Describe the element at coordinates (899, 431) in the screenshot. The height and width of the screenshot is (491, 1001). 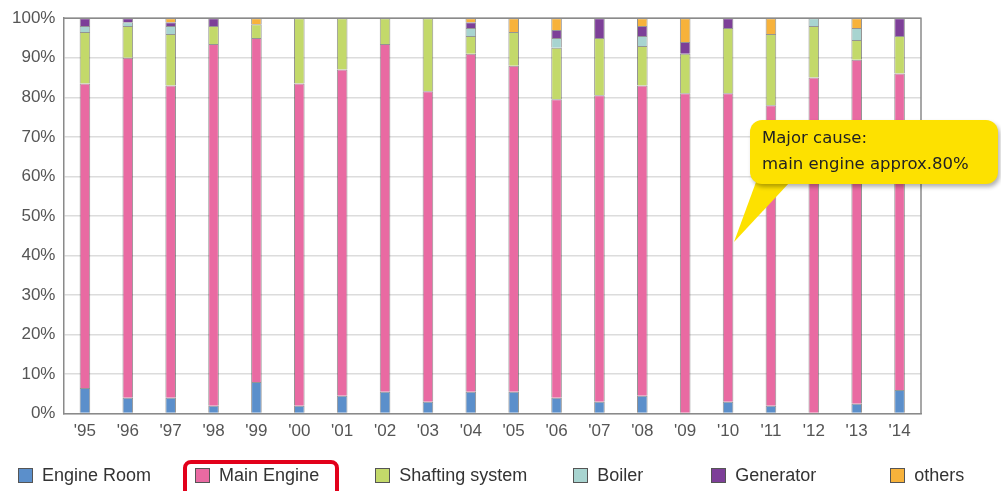
I see `x-tick-label: '14` at that location.